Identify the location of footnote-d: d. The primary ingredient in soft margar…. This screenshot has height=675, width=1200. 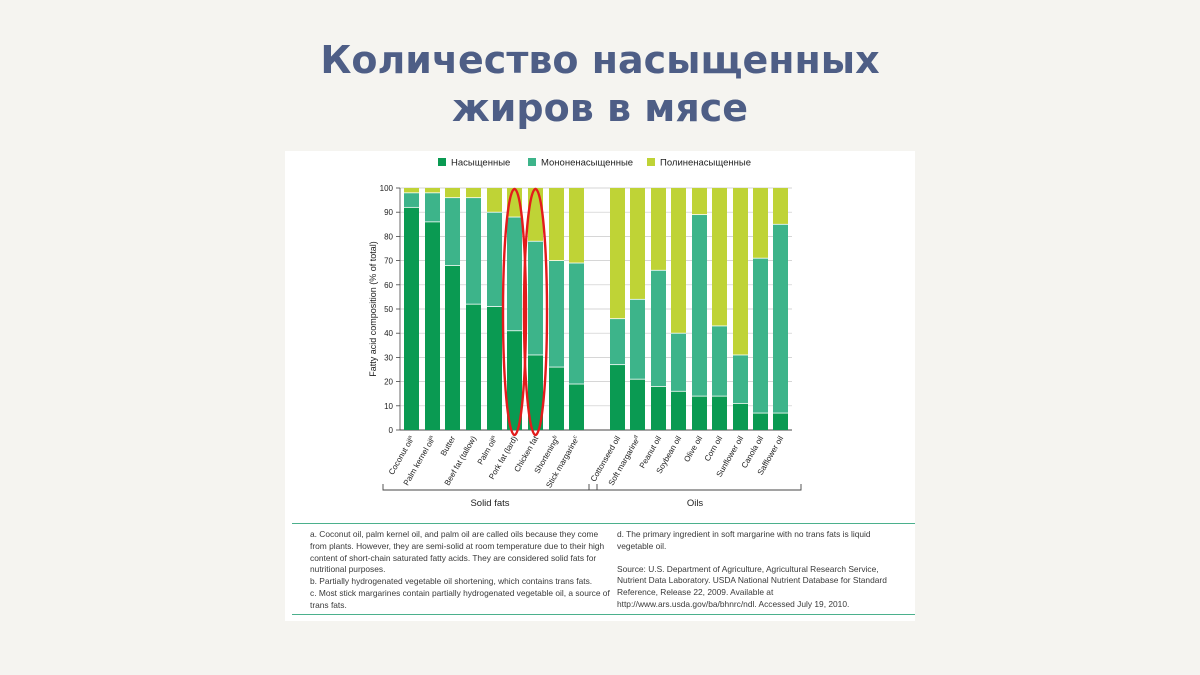
(744, 540).